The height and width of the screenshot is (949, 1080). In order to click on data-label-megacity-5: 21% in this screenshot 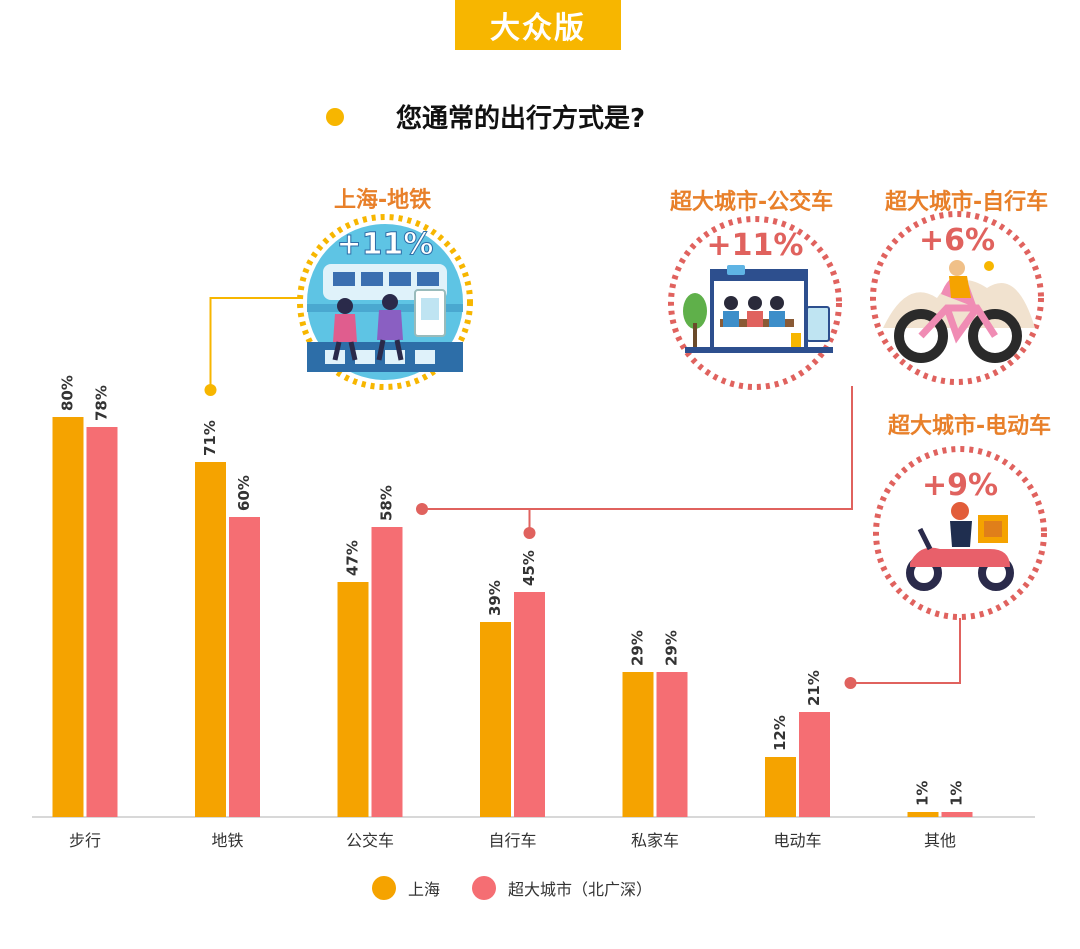, I will do `click(814, 688)`.